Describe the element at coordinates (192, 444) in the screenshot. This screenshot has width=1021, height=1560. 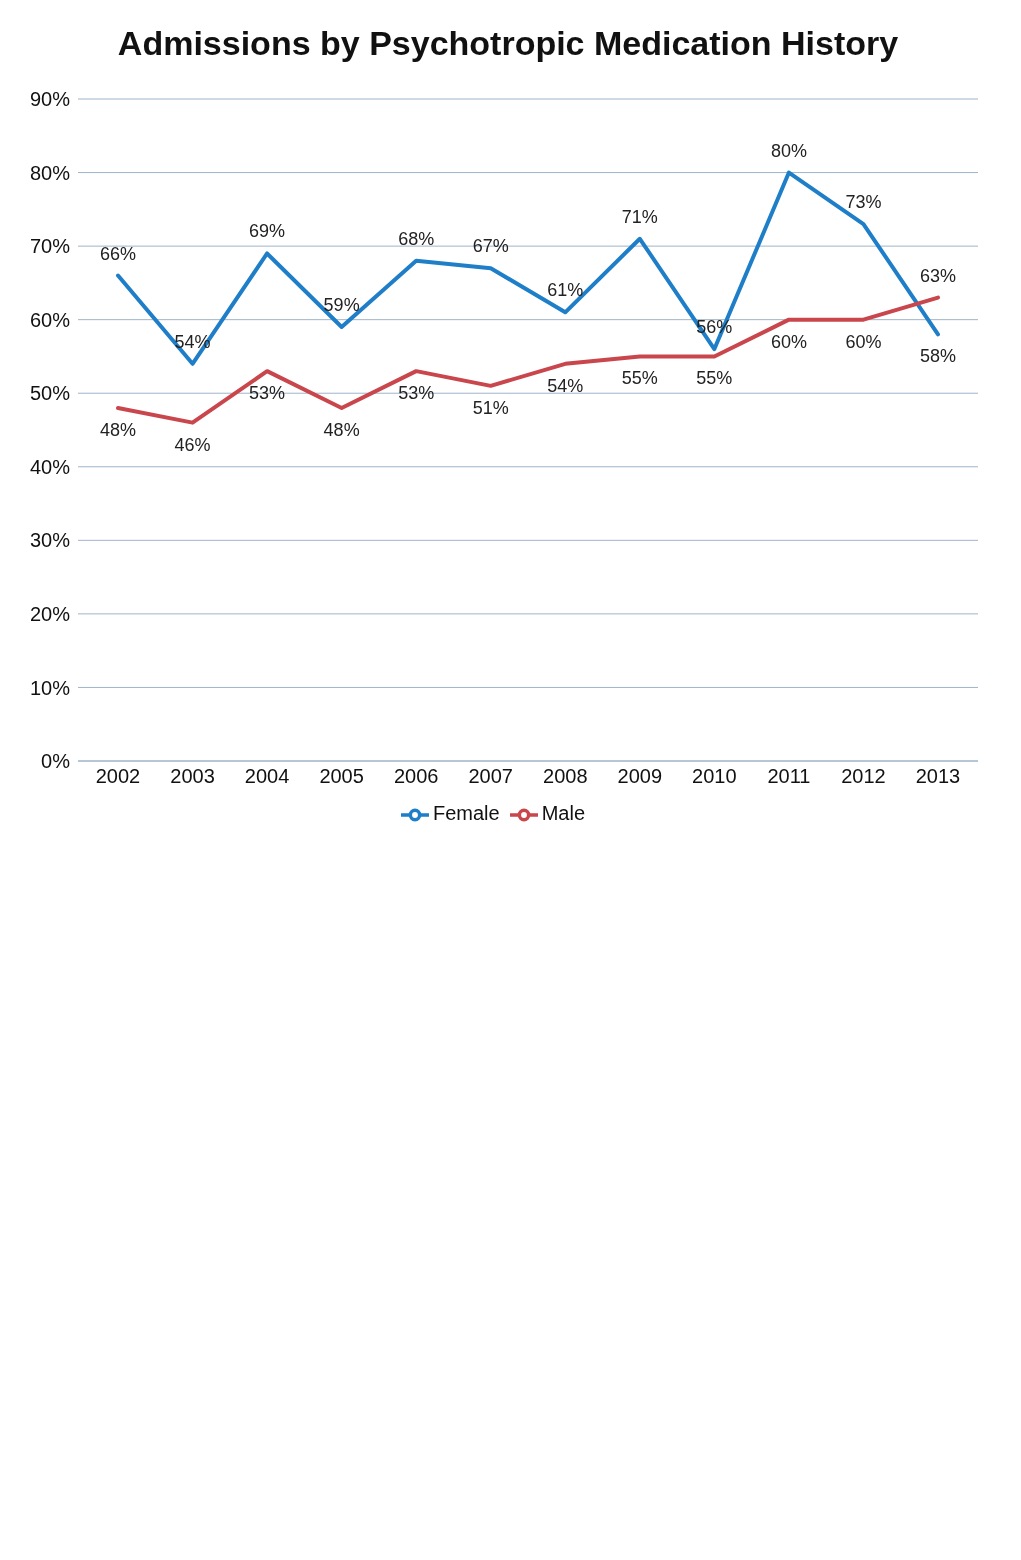
I see `data-label: 46%` at that location.